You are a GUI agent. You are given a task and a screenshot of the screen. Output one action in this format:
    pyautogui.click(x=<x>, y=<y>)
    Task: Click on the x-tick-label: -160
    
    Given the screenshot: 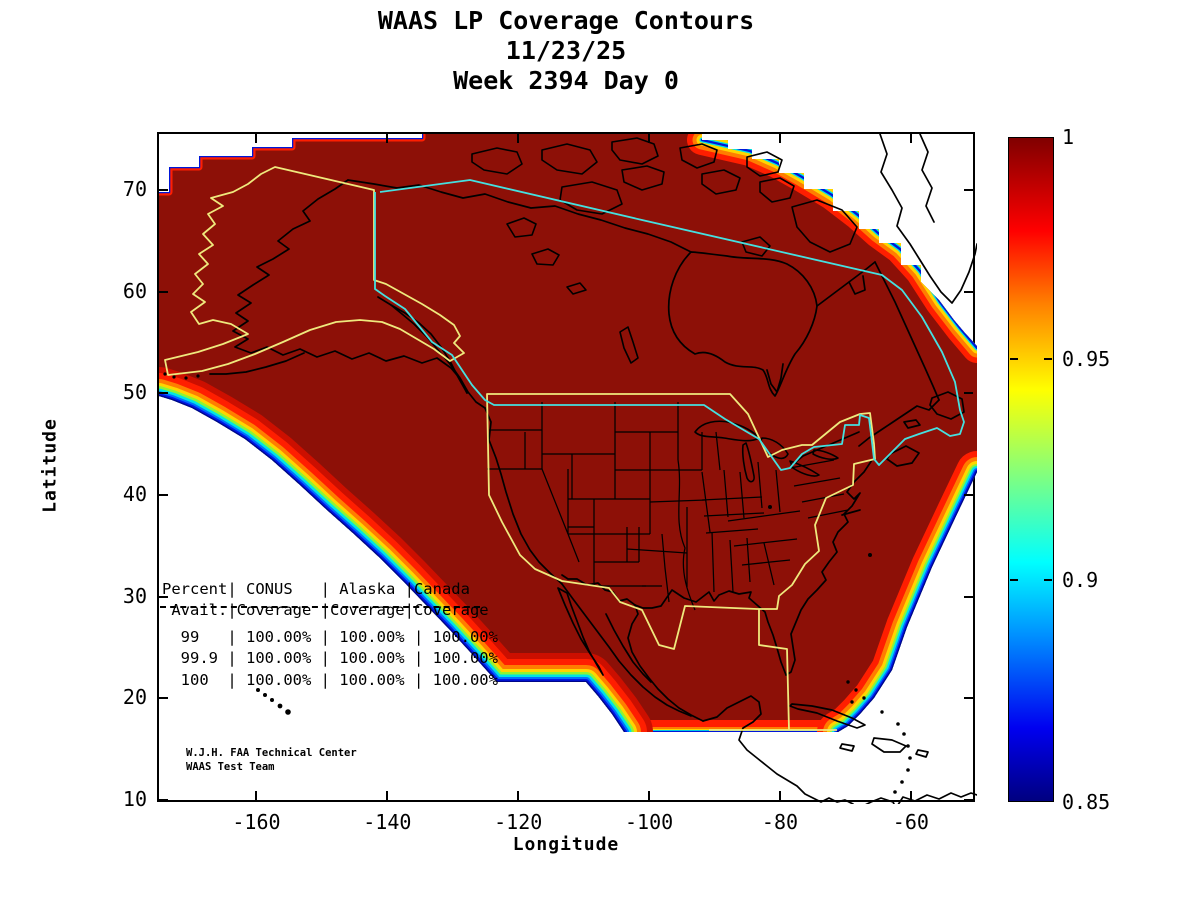 What is the action you would take?
    pyautogui.click(x=256, y=822)
    